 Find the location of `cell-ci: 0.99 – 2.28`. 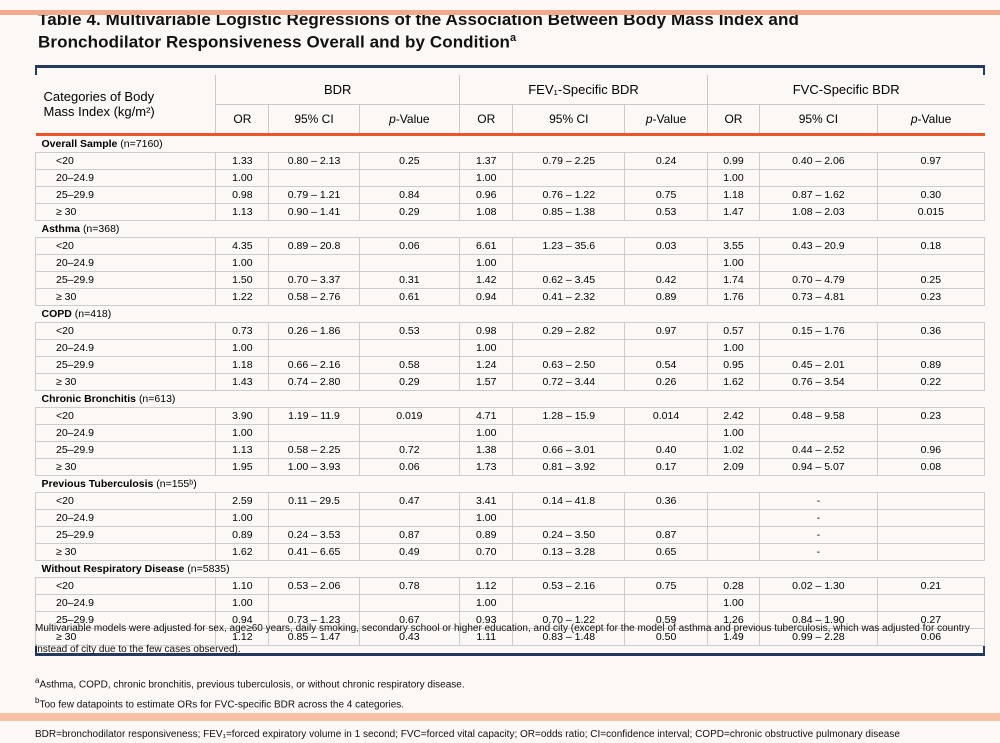

cell-ci: 0.99 – 2.28 is located at coordinates (818, 637).